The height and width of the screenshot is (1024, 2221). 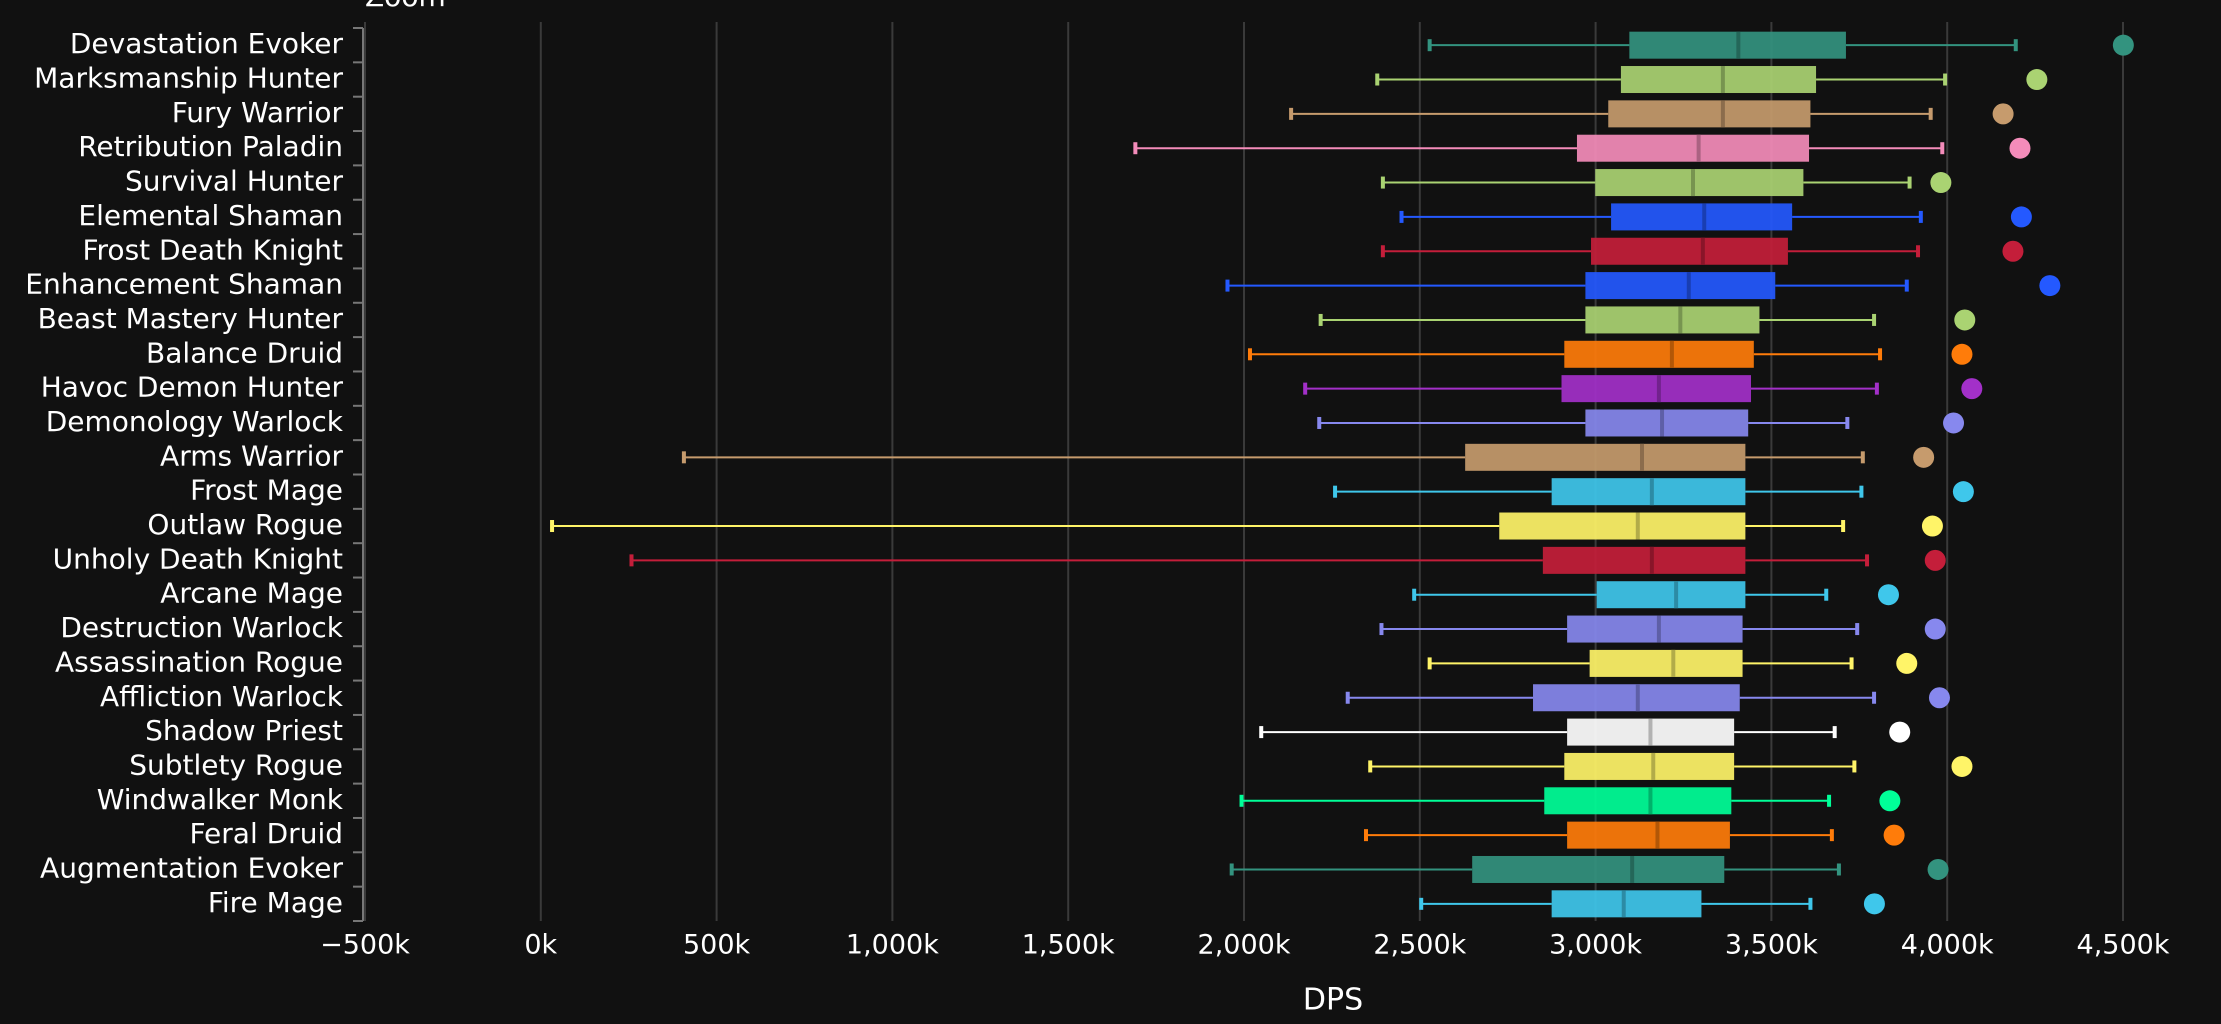 I want to click on category-label: Affliction Warlock, so click(x=222, y=696).